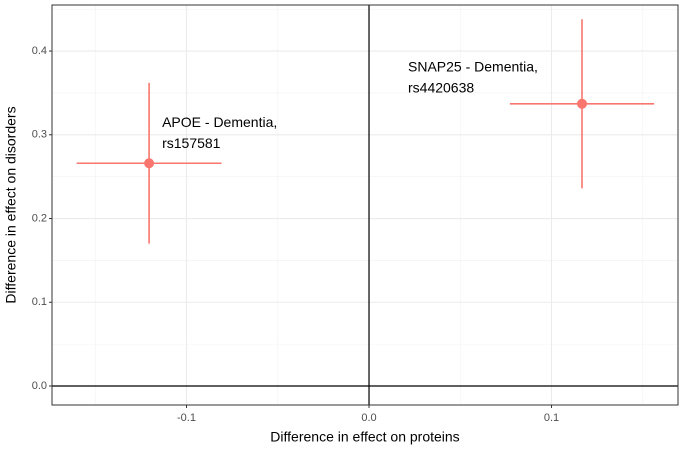 The height and width of the screenshot is (450, 685). Describe the element at coordinates (39, 51) in the screenshot. I see `y-tick-label: 0.4` at that location.